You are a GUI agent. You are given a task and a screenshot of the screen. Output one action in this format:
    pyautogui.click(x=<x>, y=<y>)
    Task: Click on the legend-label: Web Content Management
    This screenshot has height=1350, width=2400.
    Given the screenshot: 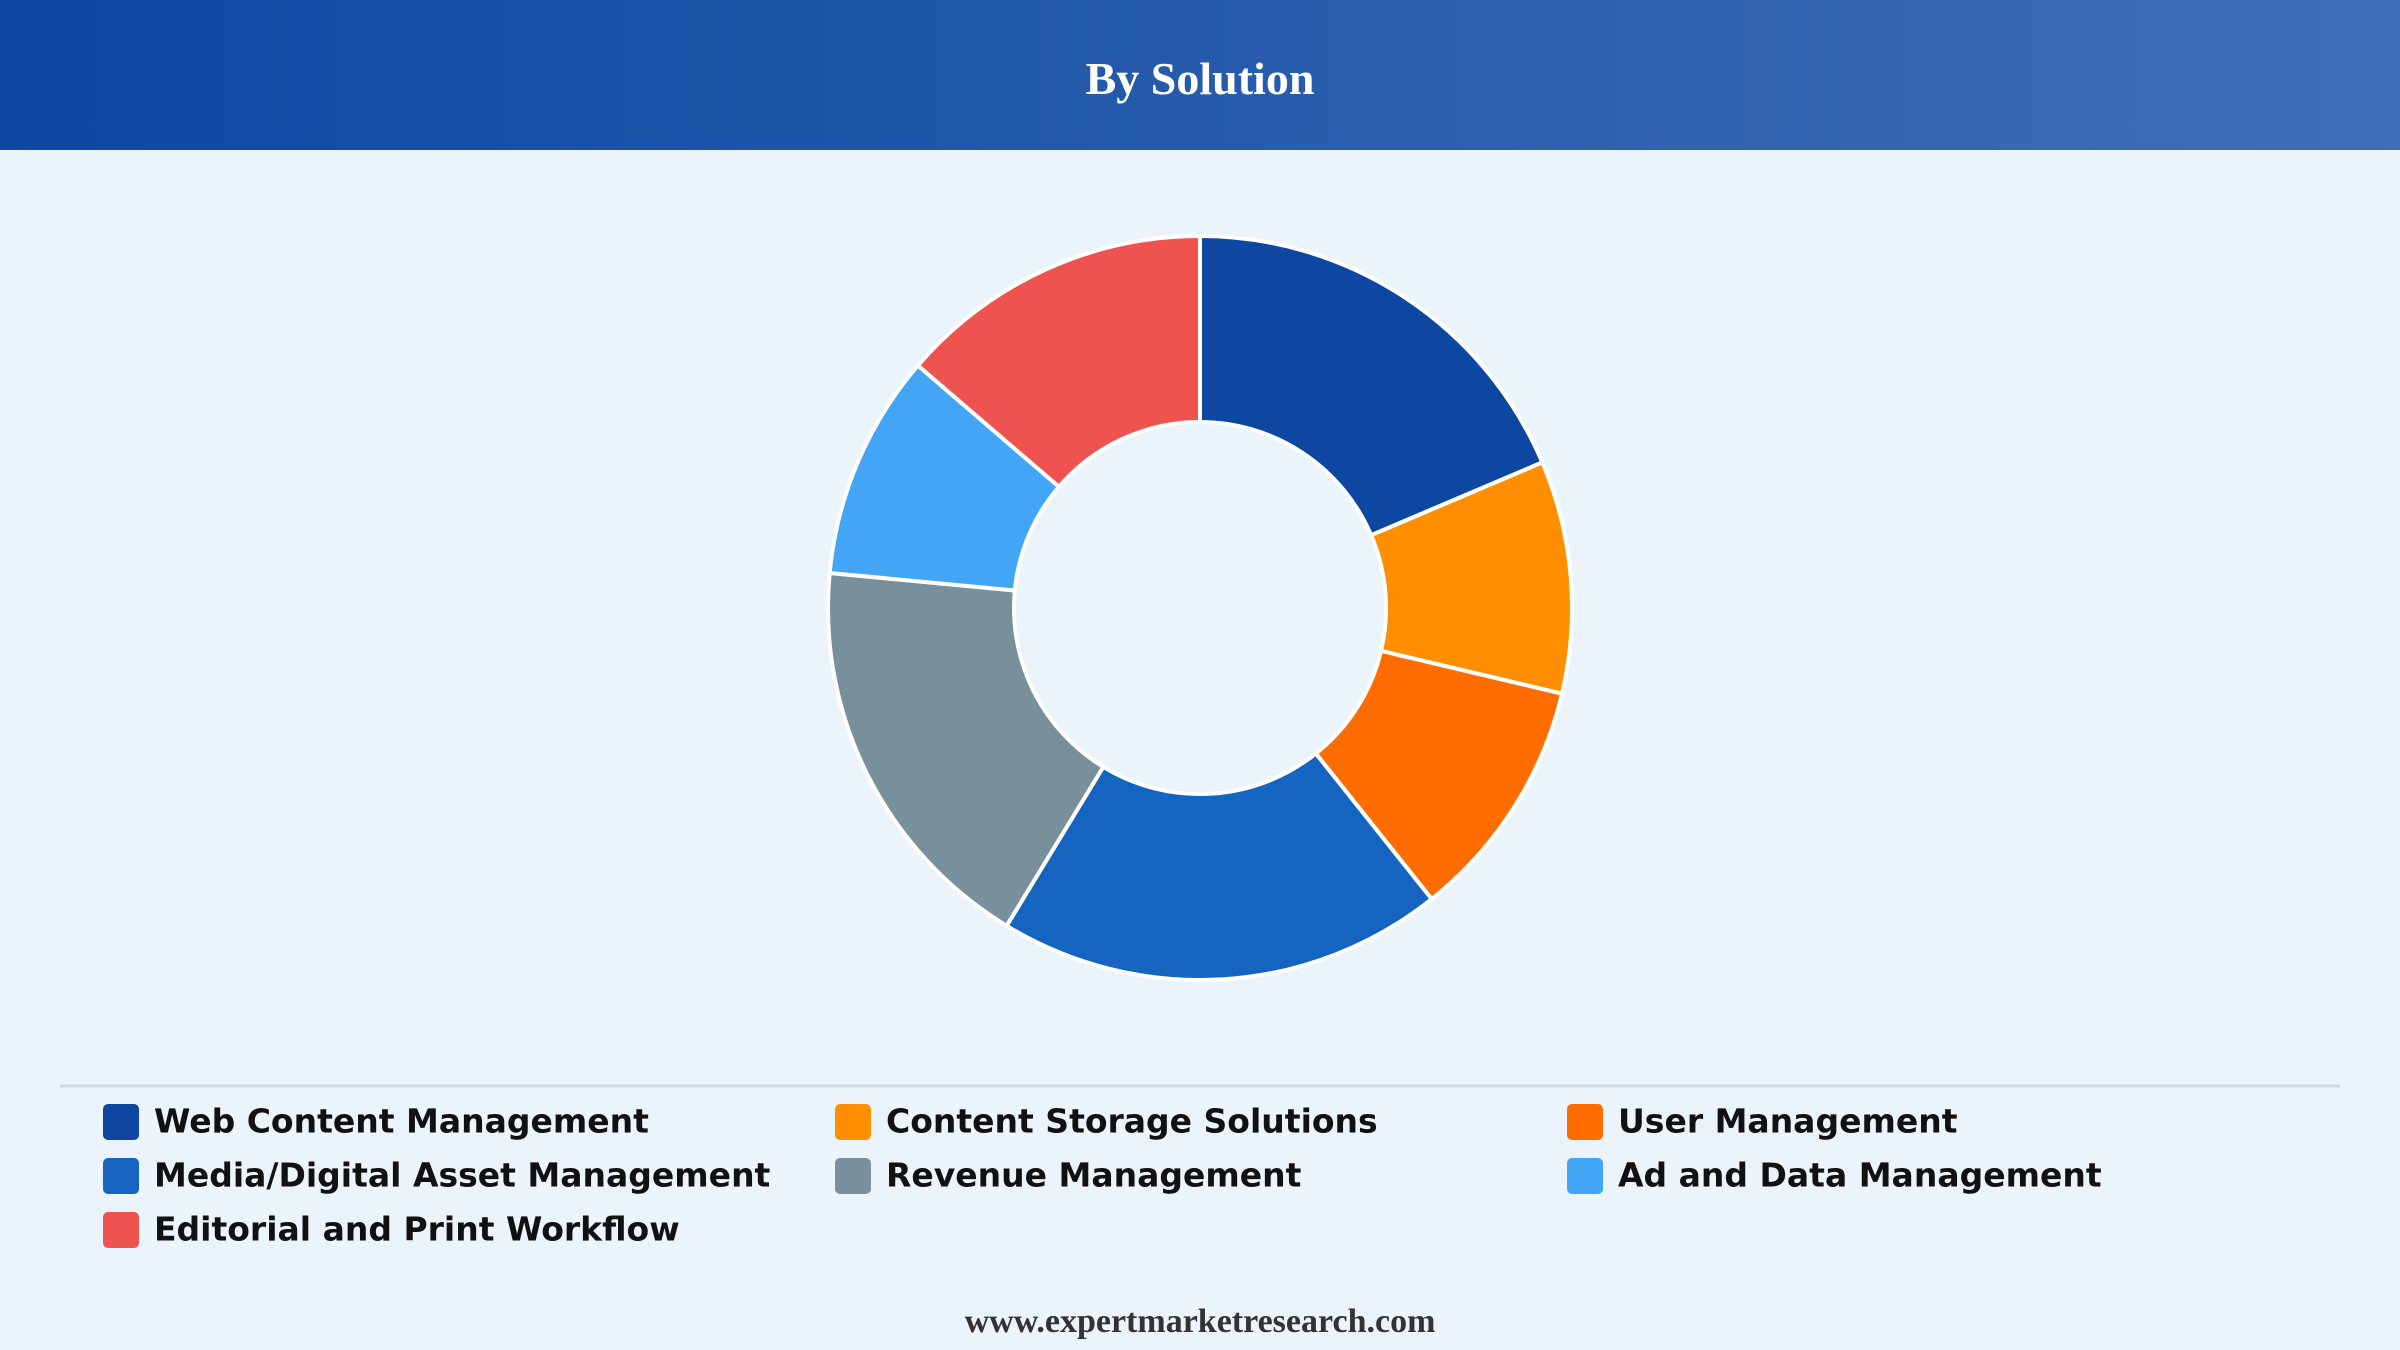 What is the action you would take?
    pyautogui.click(x=401, y=1121)
    